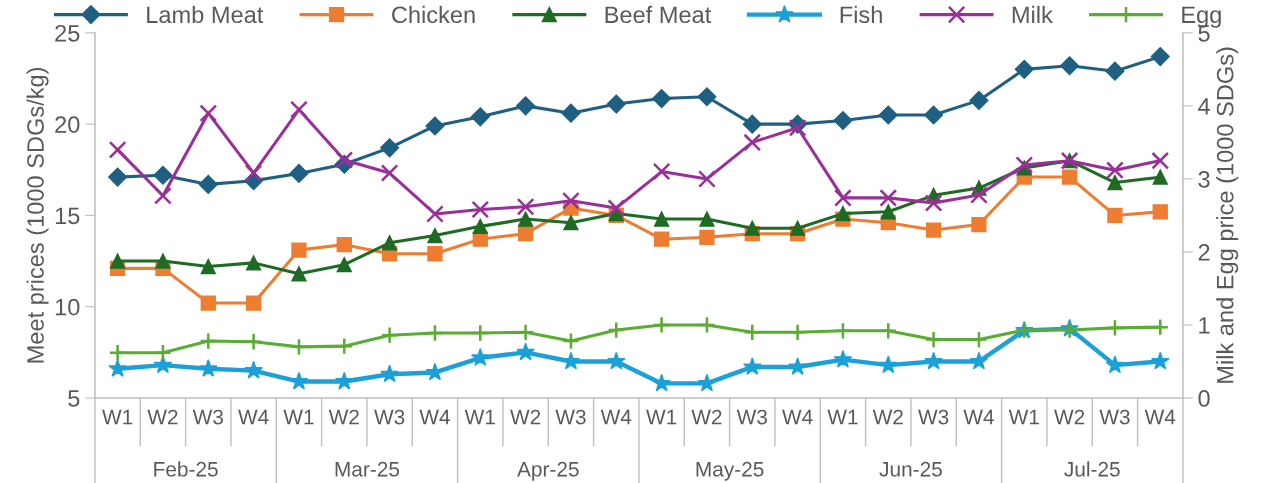 This screenshot has width=1283, height=483. What do you see at coordinates (910, 469) in the screenshot?
I see `text: Jun-25` at bounding box center [910, 469].